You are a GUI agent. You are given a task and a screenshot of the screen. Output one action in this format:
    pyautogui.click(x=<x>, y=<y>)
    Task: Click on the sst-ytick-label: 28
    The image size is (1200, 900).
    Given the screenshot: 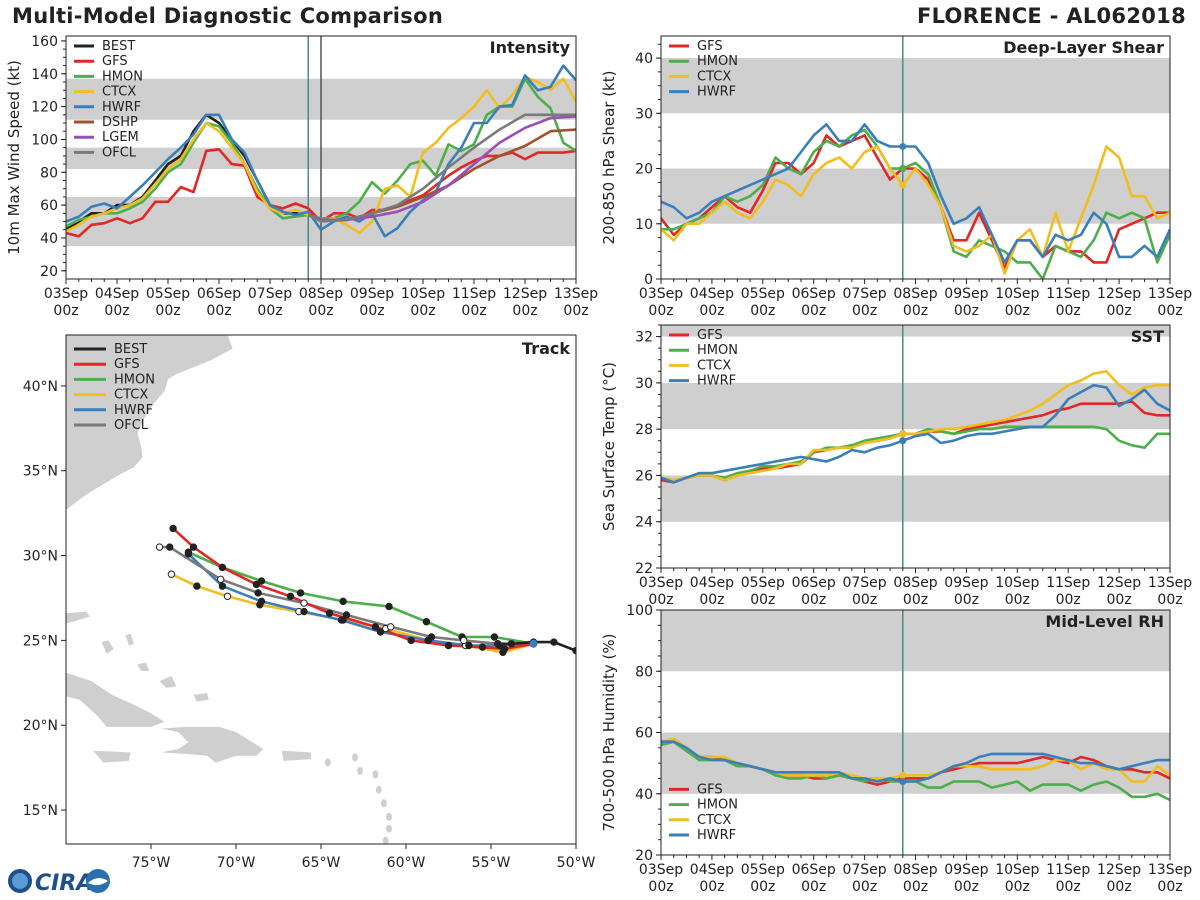 What is the action you would take?
    pyautogui.click(x=644, y=430)
    